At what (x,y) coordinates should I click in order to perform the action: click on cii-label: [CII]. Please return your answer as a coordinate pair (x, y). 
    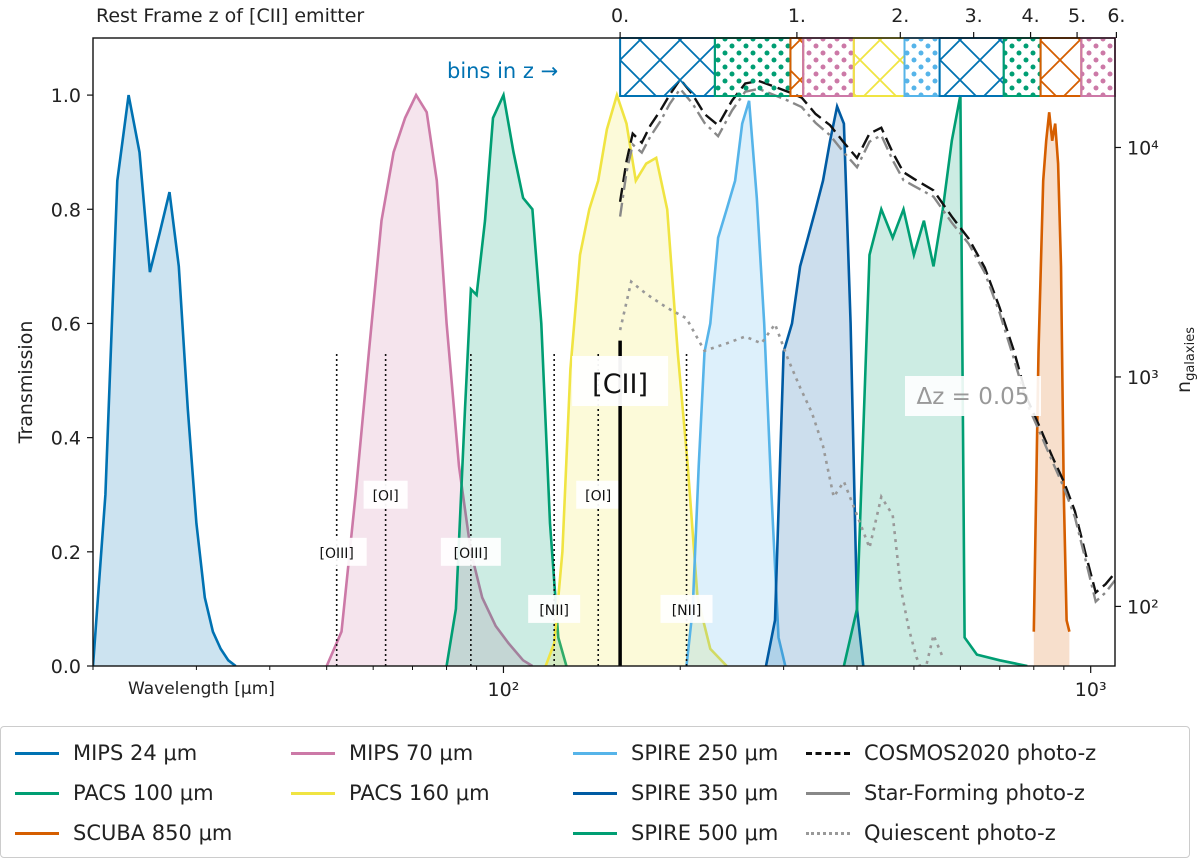
    Looking at the image, I should click on (620, 384).